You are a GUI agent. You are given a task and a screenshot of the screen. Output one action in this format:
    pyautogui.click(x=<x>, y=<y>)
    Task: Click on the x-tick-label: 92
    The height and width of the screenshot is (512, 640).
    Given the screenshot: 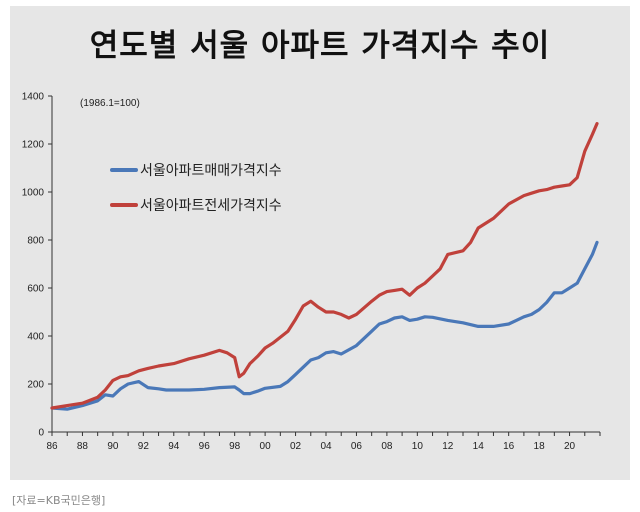 What is the action you would take?
    pyautogui.click(x=144, y=446)
    